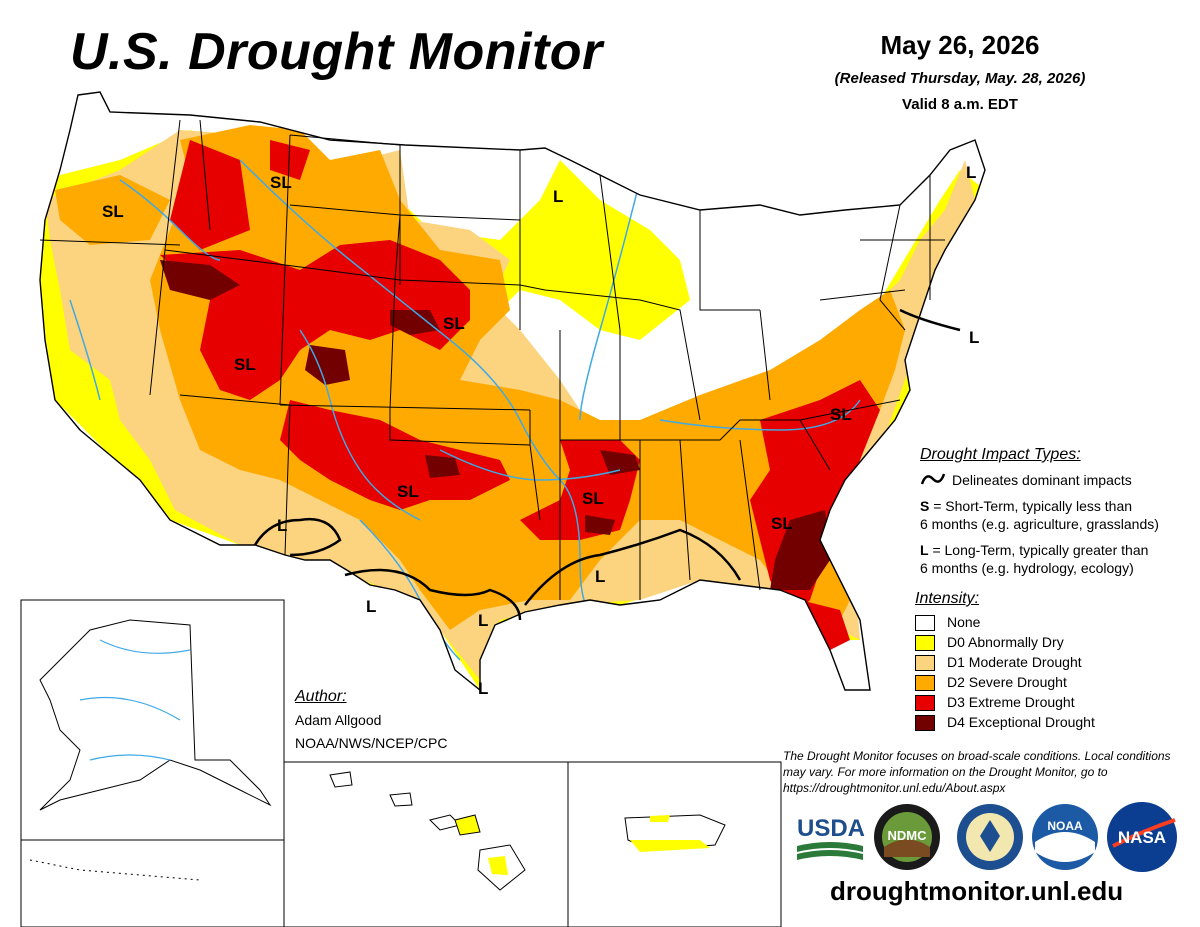 The width and height of the screenshot is (1200, 927). What do you see at coordinates (990, 837) in the screenshot?
I see `commerce-seal-logo` at bounding box center [990, 837].